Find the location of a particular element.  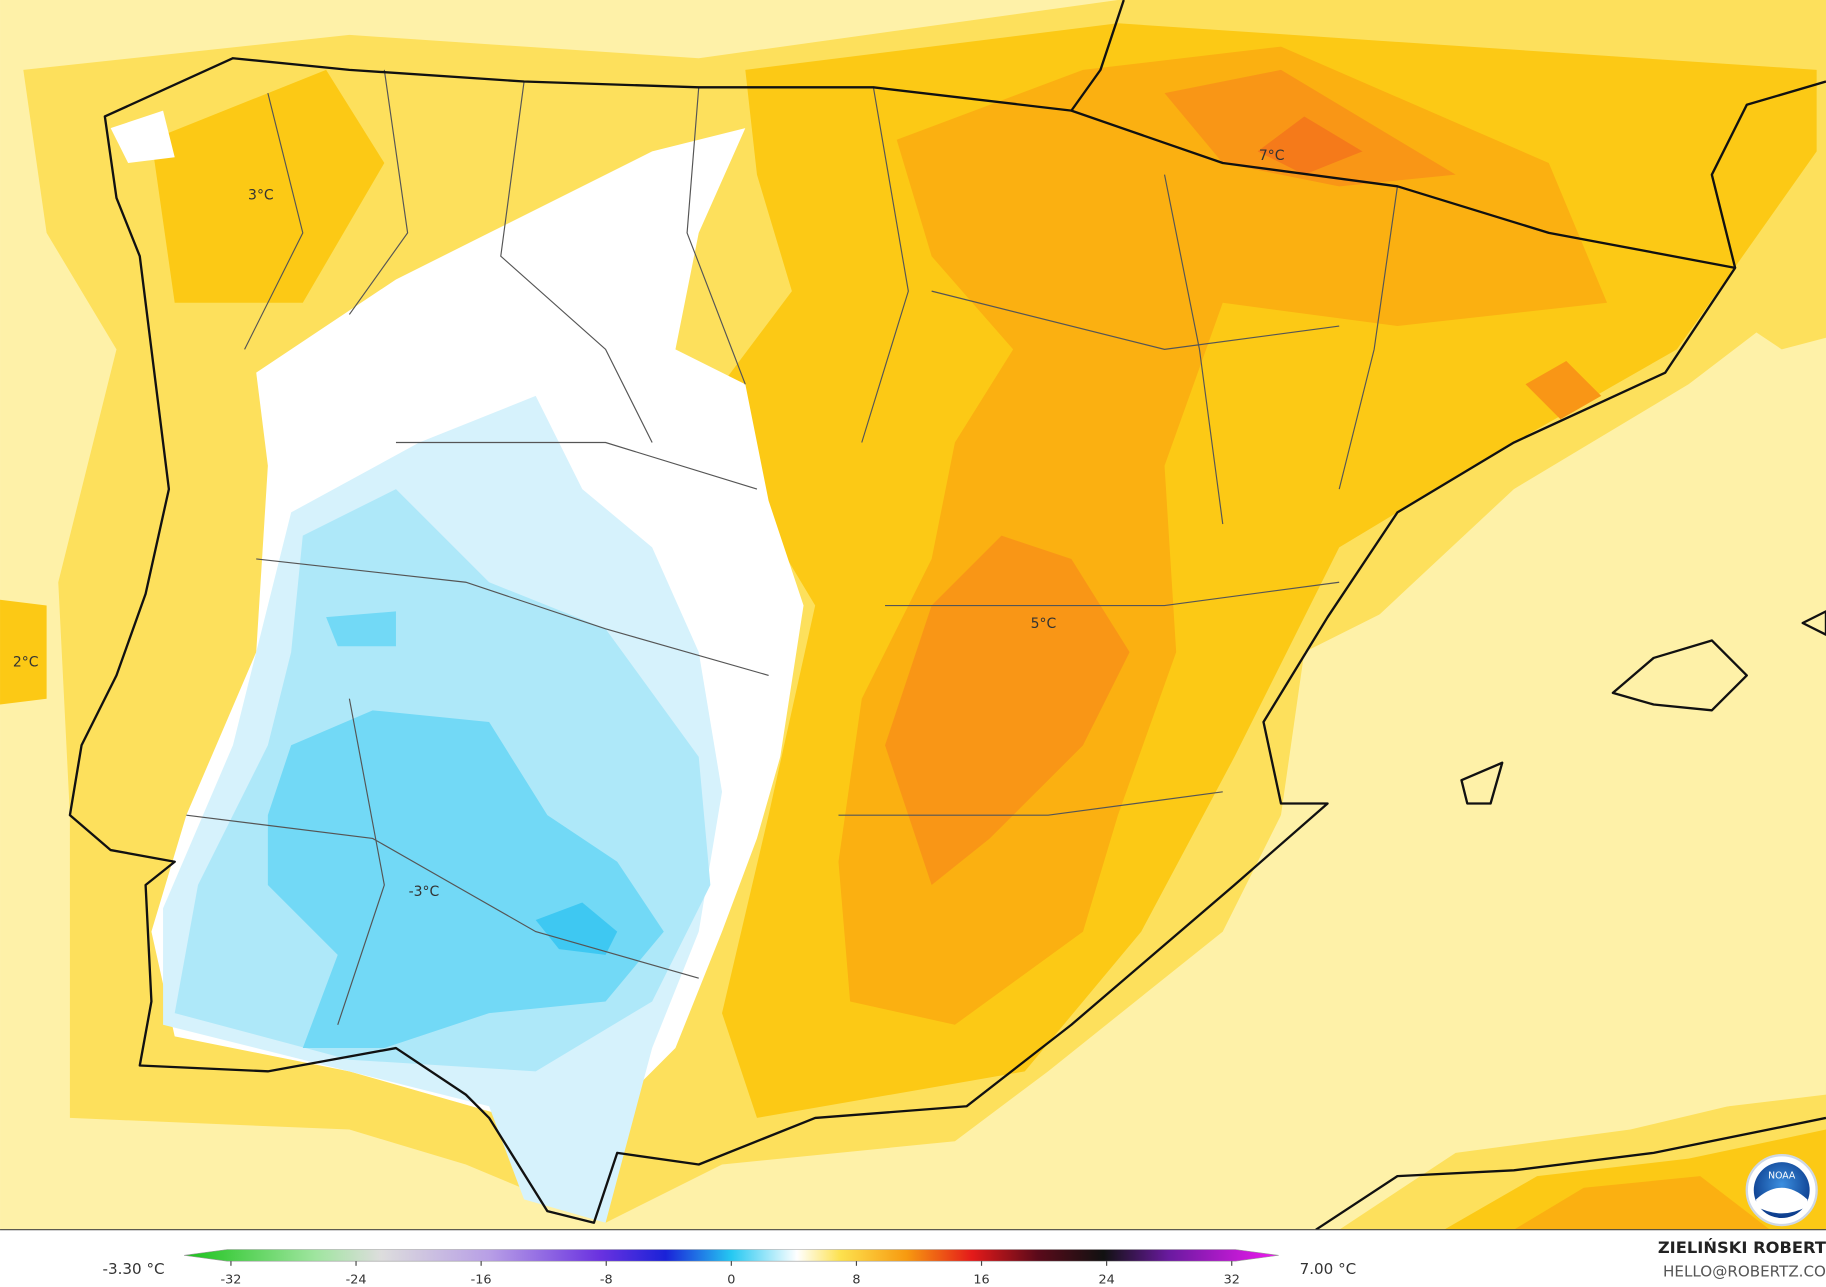

colorbar: -3.30 °C 7.00 °C -32 -24 -16 -8 0 8 16 24 32 is located at coordinates (730, 1268).